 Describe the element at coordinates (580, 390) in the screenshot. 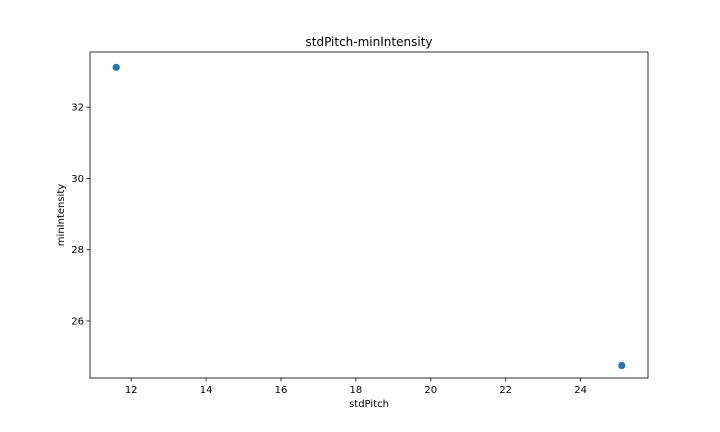

I see `x-tick-label: 24` at that location.